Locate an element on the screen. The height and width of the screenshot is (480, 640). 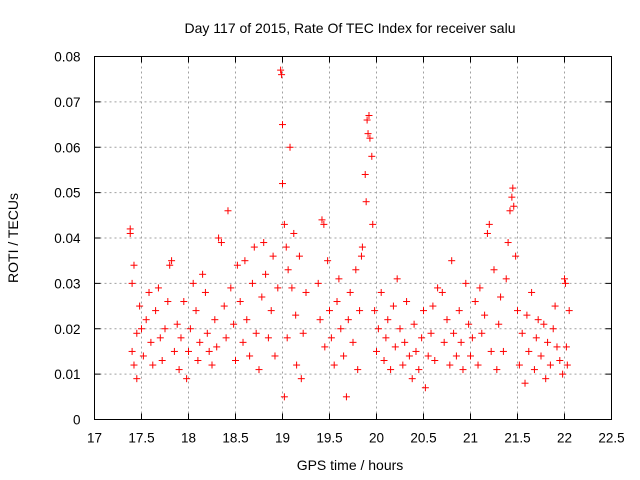
x-tick-label: 21 is located at coordinates (470, 438).